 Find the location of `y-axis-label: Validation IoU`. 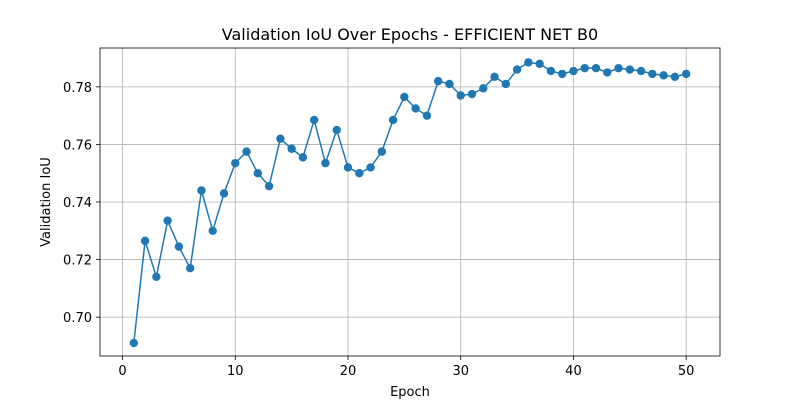

y-axis-label: Validation IoU is located at coordinates (46, 202).